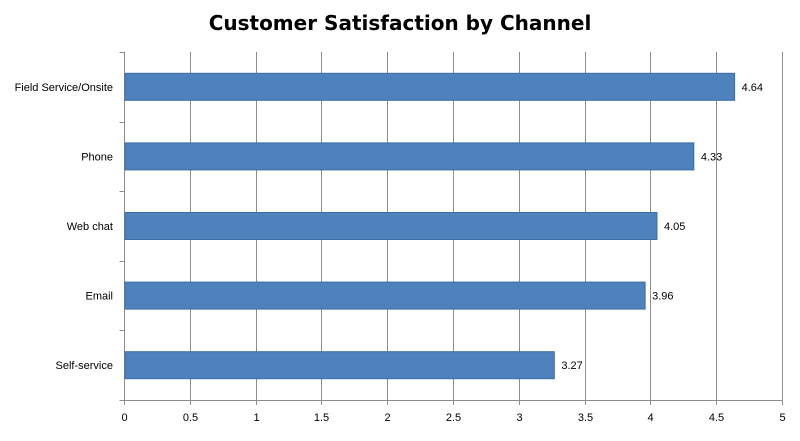 The width and height of the screenshot is (800, 441). Describe the element at coordinates (711, 157) in the screenshot. I see `data-label: 4.33` at that location.